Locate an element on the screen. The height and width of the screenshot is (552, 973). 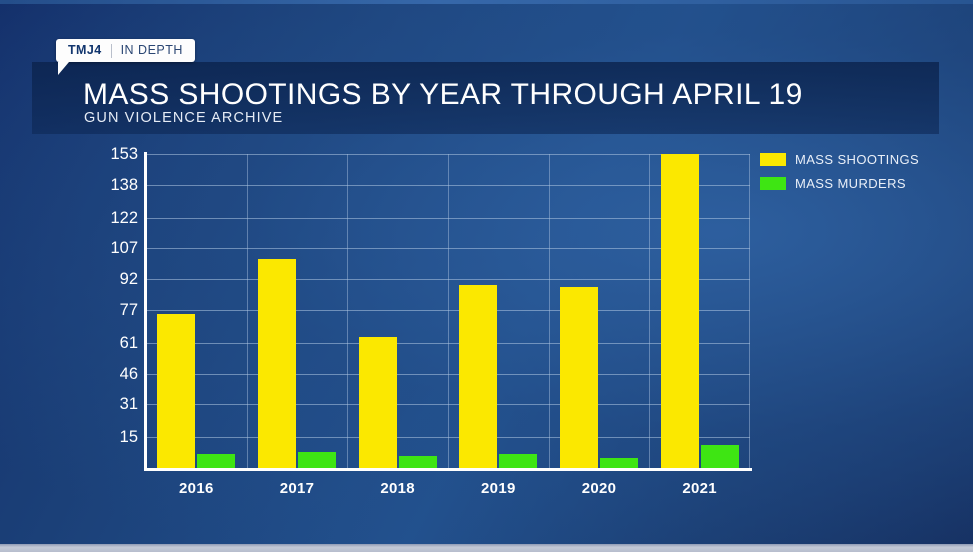
network-badge-body: TMJ4 IN DEPTH is located at coordinates (125, 50).